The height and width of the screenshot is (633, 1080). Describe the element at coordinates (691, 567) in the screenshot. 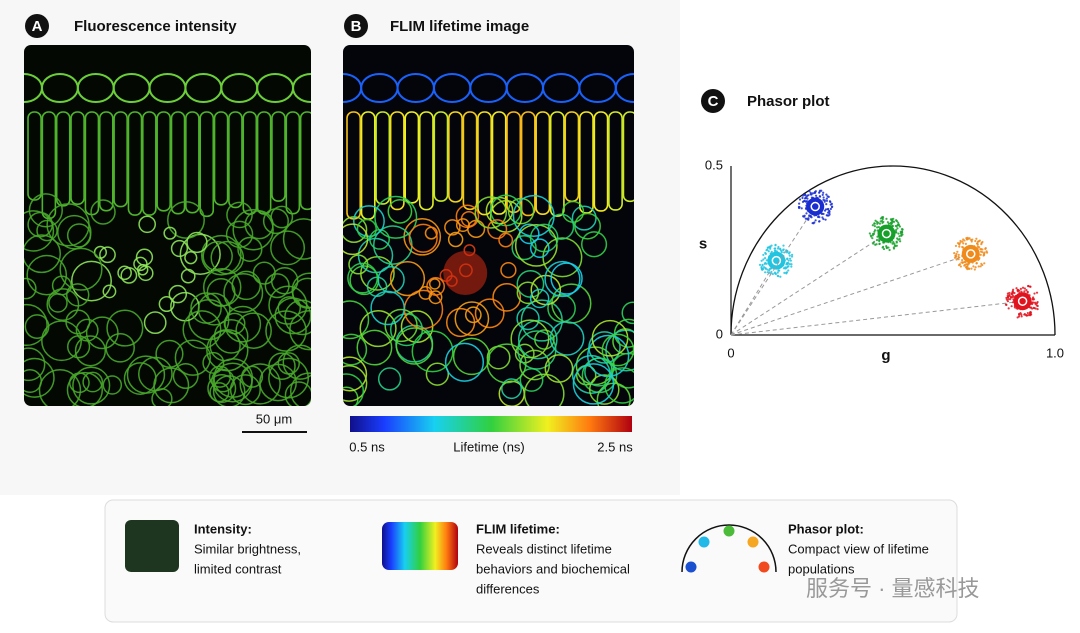

I see `icon-dot` at that location.